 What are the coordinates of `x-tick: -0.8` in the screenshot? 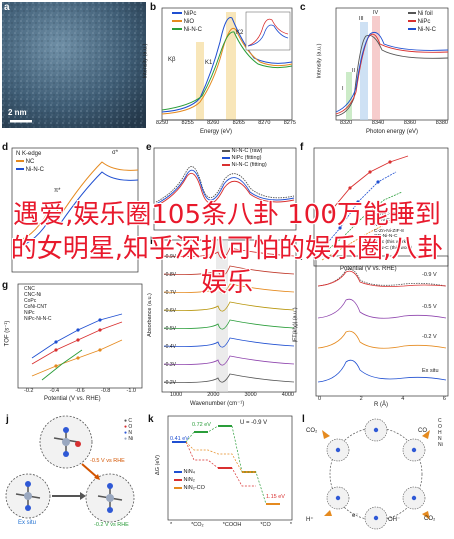 It's located at (105, 391).